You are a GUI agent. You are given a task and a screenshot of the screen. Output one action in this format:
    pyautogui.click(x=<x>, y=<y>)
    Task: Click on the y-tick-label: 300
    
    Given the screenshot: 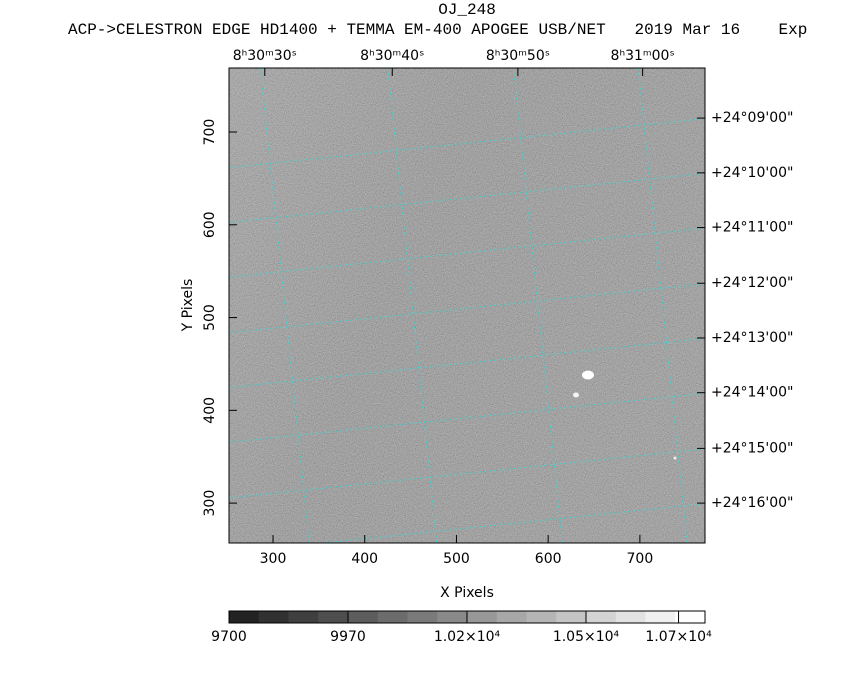 What is the action you would take?
    pyautogui.click(x=210, y=503)
    